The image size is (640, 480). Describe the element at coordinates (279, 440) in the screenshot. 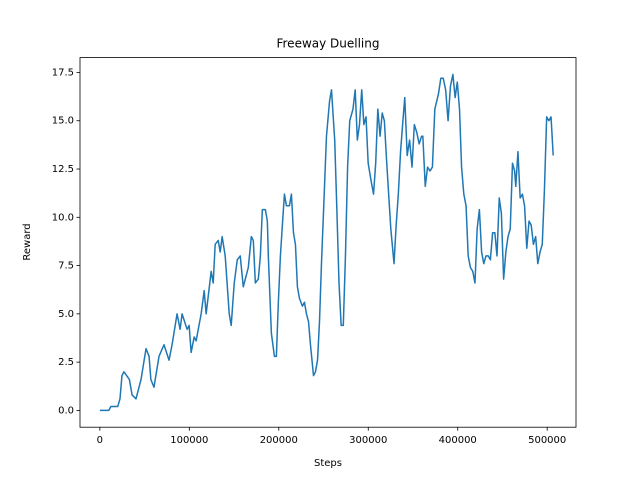

I see `x-tick-label: 200000` at that location.